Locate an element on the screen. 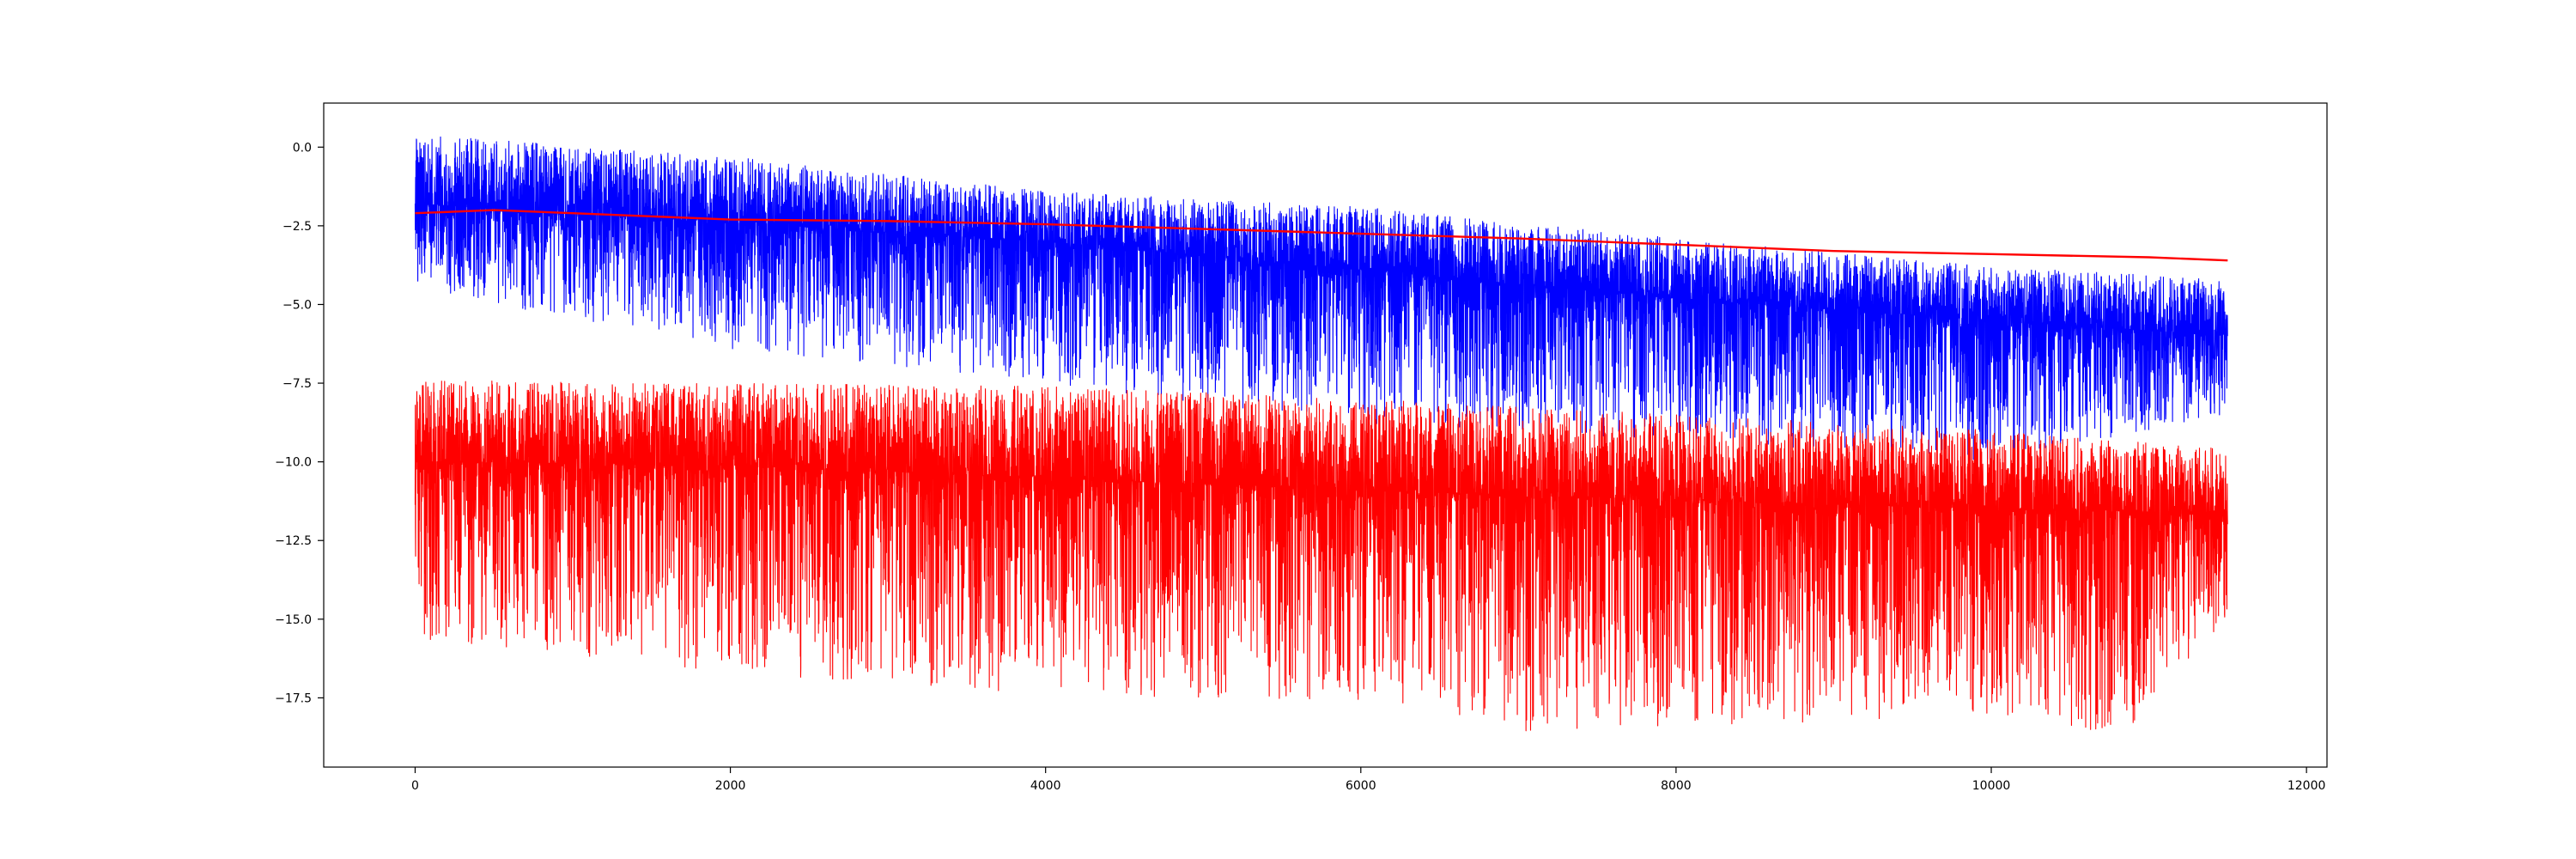  y-tick-label: −15.0 is located at coordinates (293, 620).